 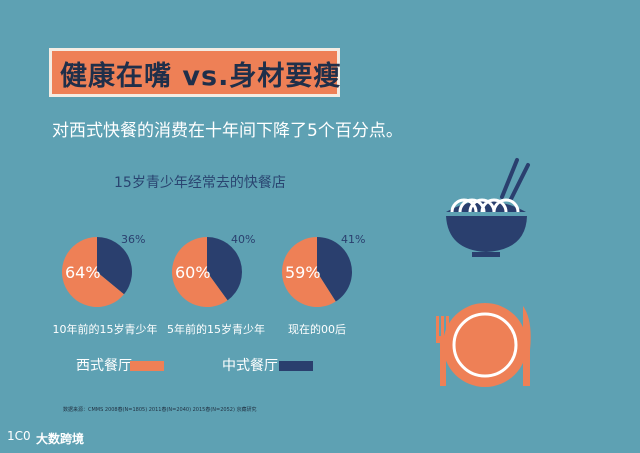 I want to click on fork-plate-knife-icon, so click(x=483, y=345).